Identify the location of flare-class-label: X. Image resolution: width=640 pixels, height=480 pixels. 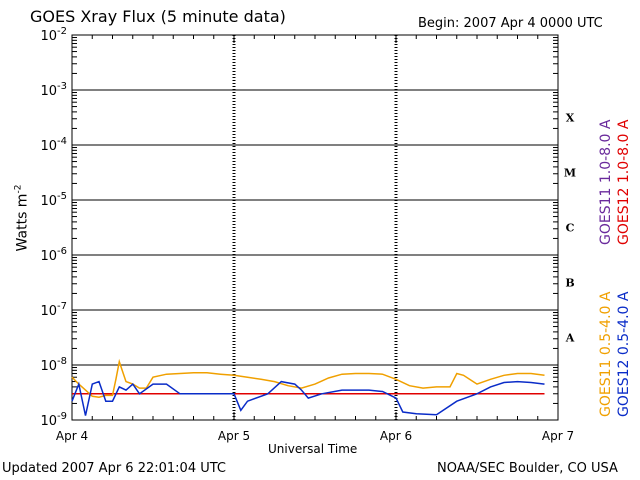
(570, 118).